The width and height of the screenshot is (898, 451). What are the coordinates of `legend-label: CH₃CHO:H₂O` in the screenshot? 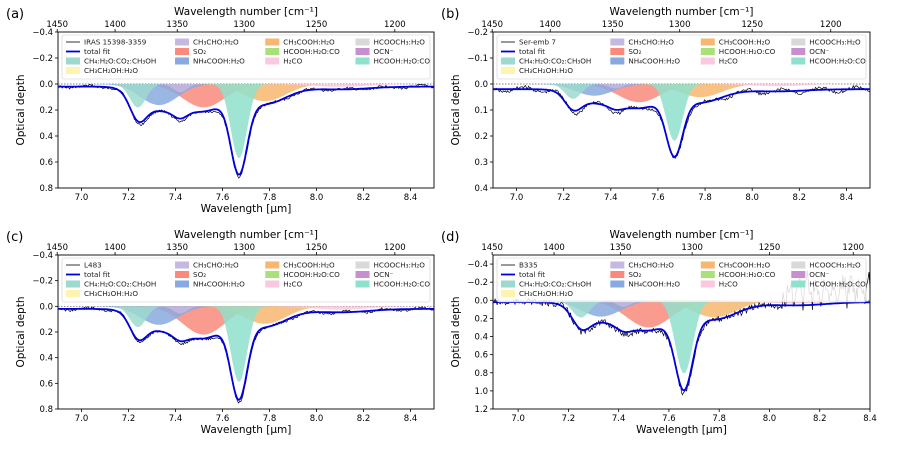 It's located at (651, 42).